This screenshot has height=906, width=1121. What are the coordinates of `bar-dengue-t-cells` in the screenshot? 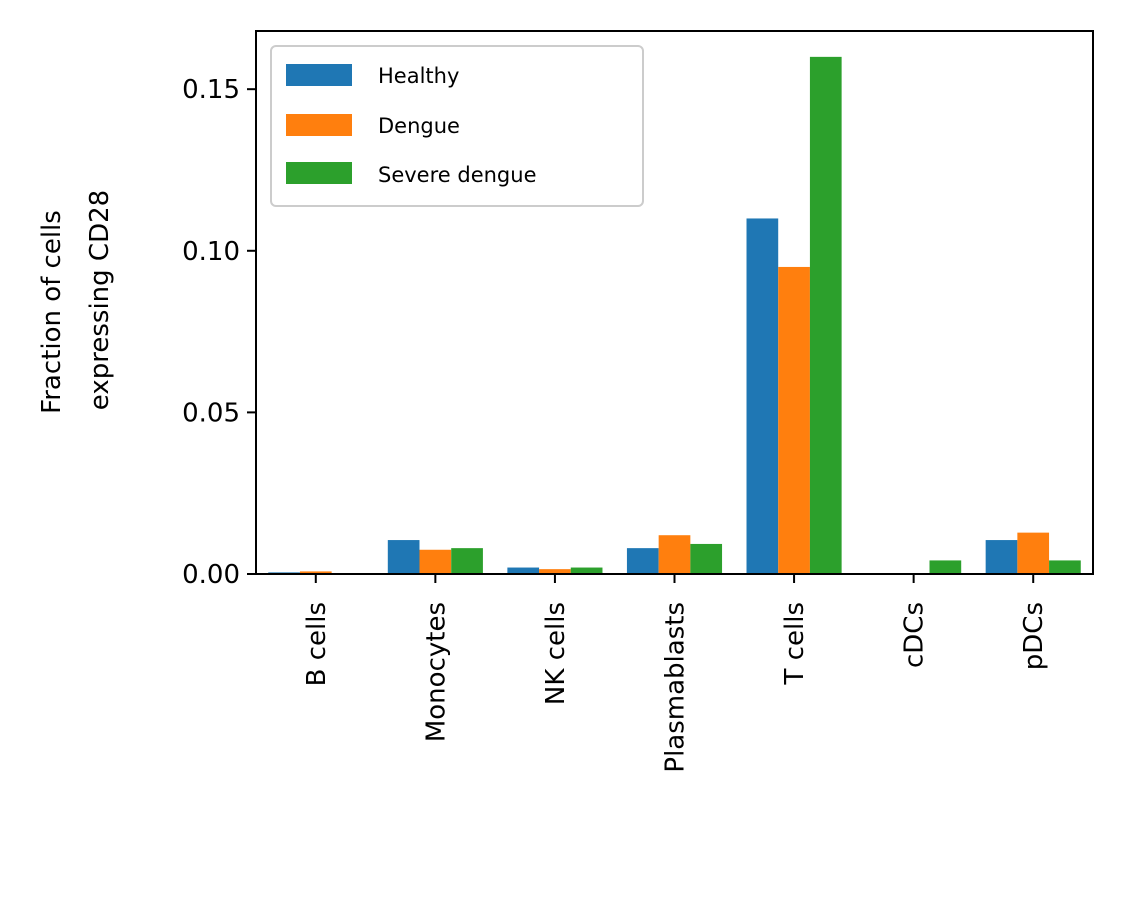 It's located at (794, 420).